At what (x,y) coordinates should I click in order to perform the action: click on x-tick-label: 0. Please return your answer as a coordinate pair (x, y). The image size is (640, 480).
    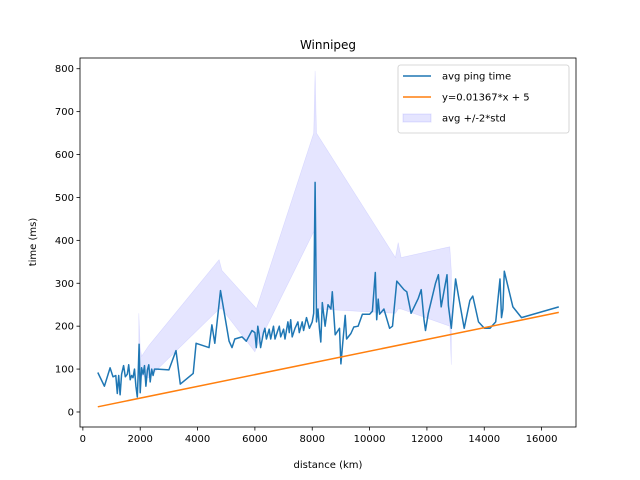
    Looking at the image, I should click on (83, 439).